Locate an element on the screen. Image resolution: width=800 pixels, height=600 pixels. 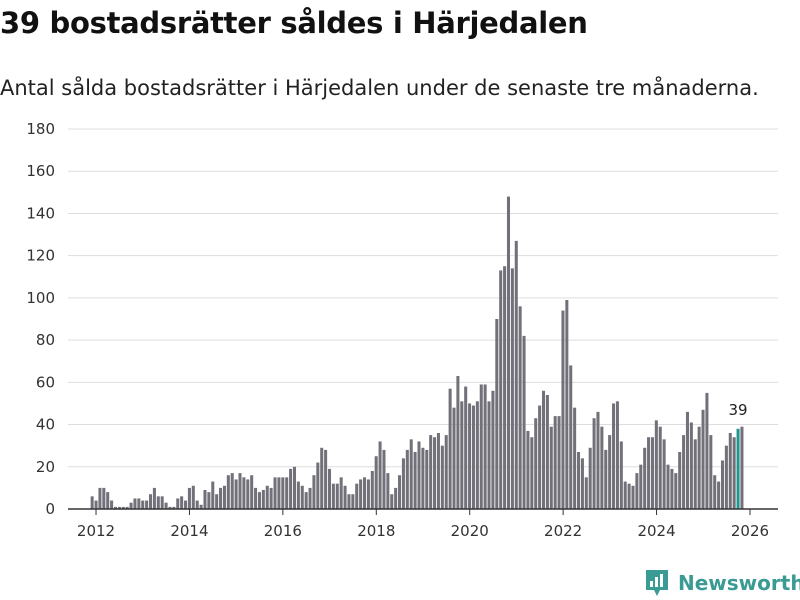
annotations: 39 is located at coordinates (738, 410).